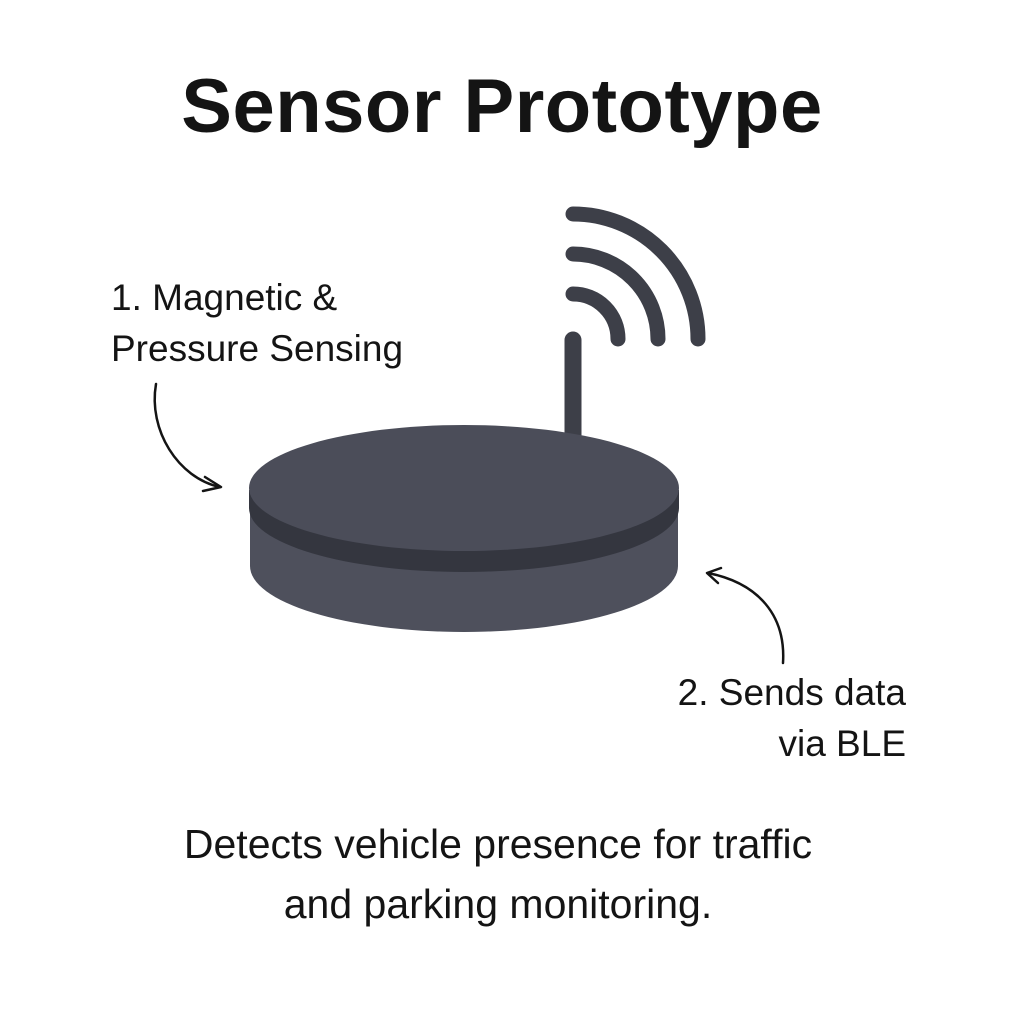 The width and height of the screenshot is (1024, 1024). I want to click on callout-line: 2. Sends data, so click(791, 692).